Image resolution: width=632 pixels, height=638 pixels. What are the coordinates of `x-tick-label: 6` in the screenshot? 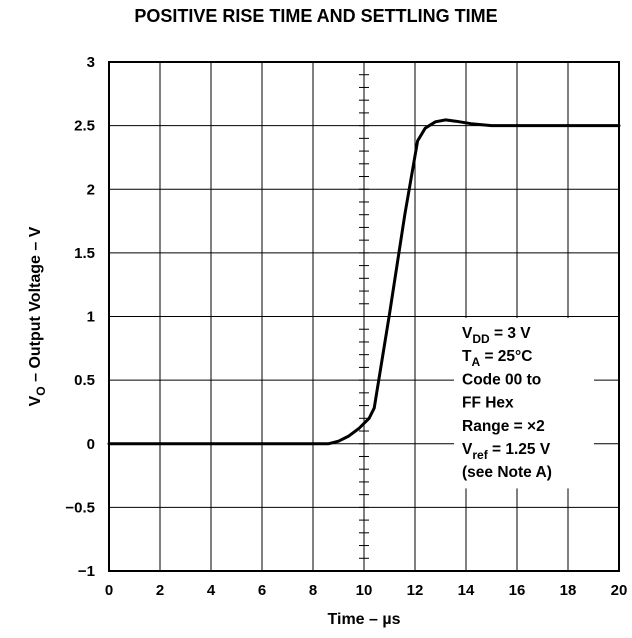 It's located at (262, 590).